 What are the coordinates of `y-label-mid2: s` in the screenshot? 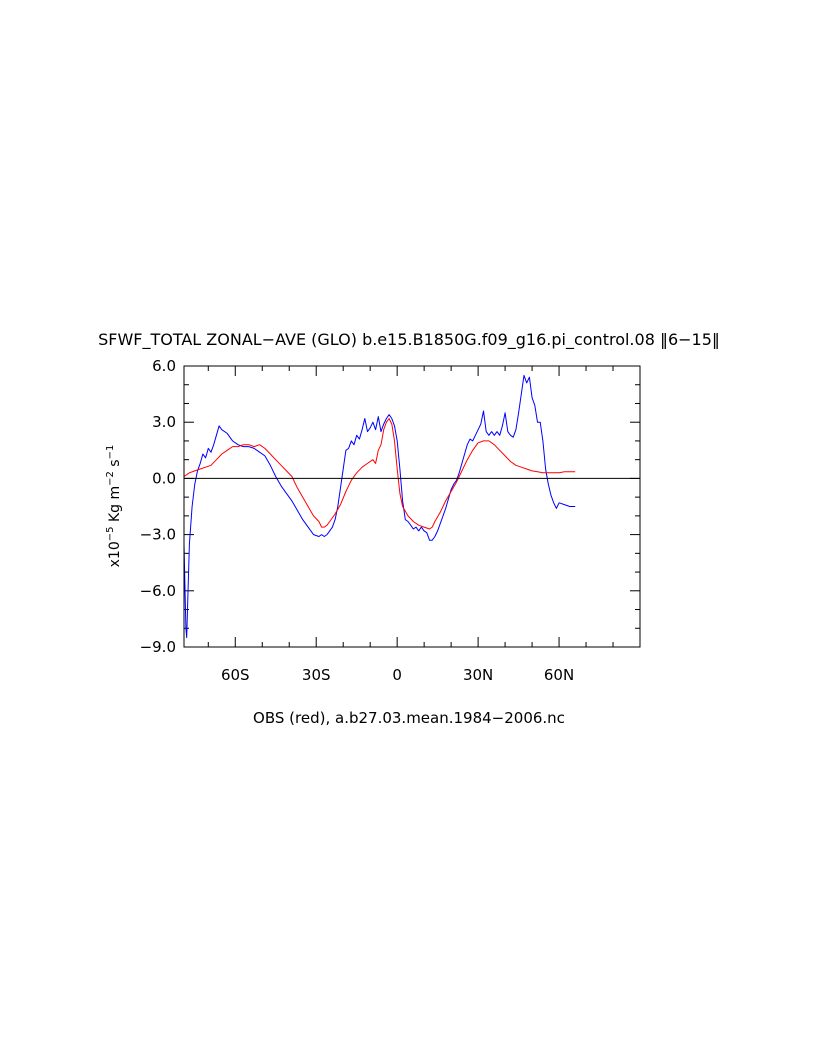 It's located at (115, 465).